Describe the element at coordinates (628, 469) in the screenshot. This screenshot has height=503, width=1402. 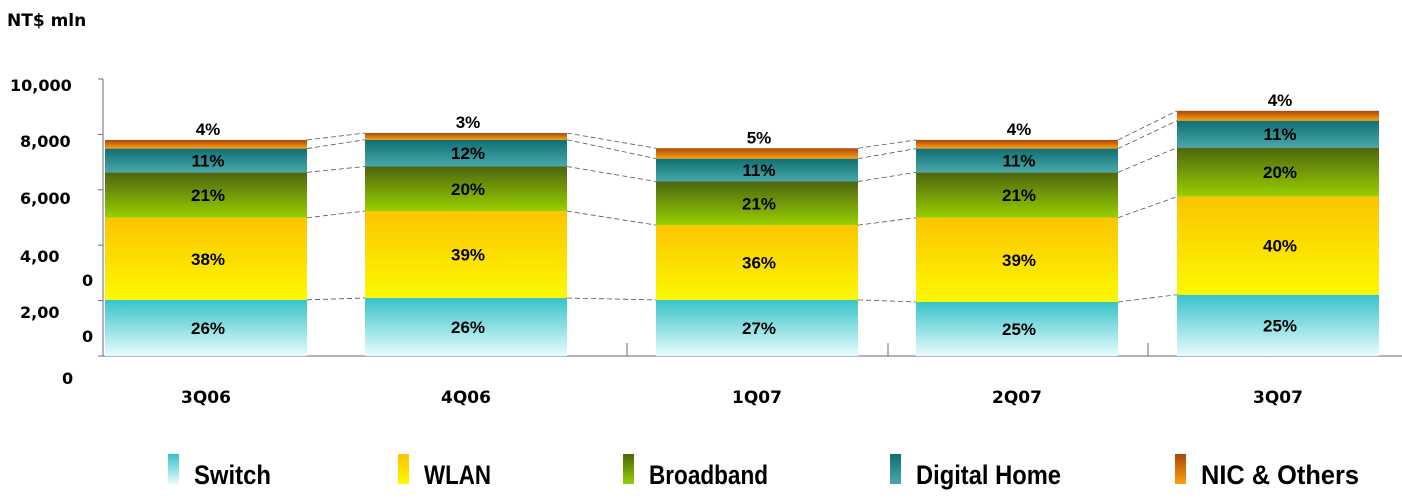
I see `legend-swatch-broadband` at that location.